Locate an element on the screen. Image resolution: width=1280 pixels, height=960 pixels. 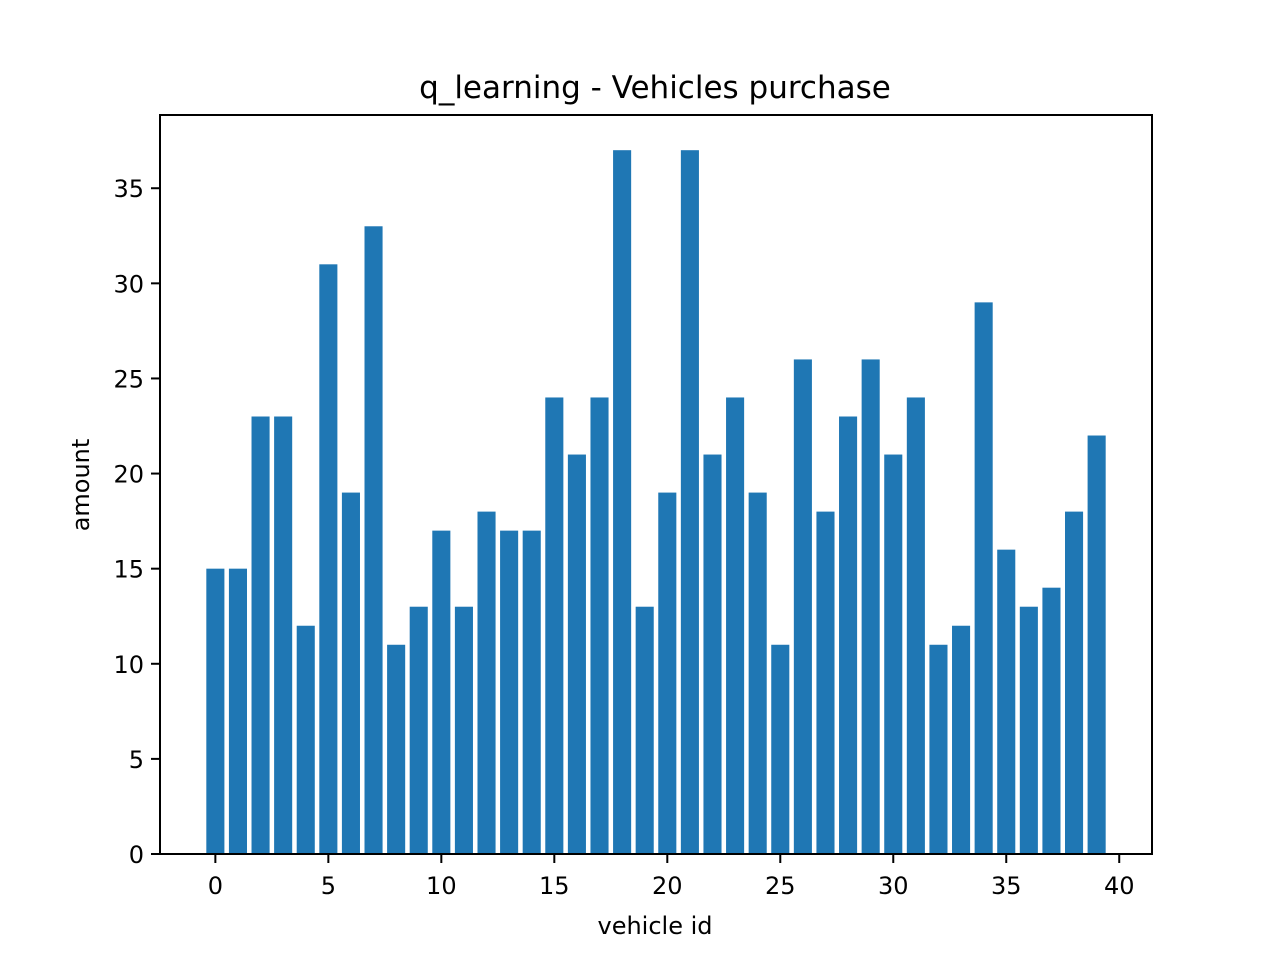
x-axis-label: vehicle id is located at coordinates (654, 926).